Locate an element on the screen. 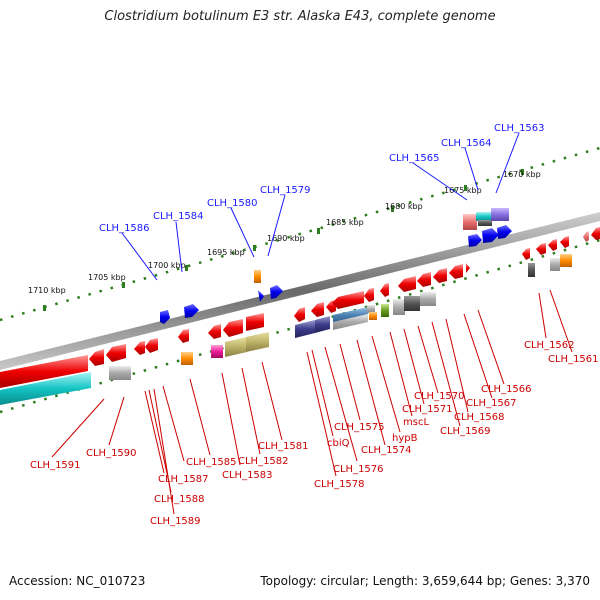 The image size is (600, 600). gene-red-s is located at coordinates (468, 268).